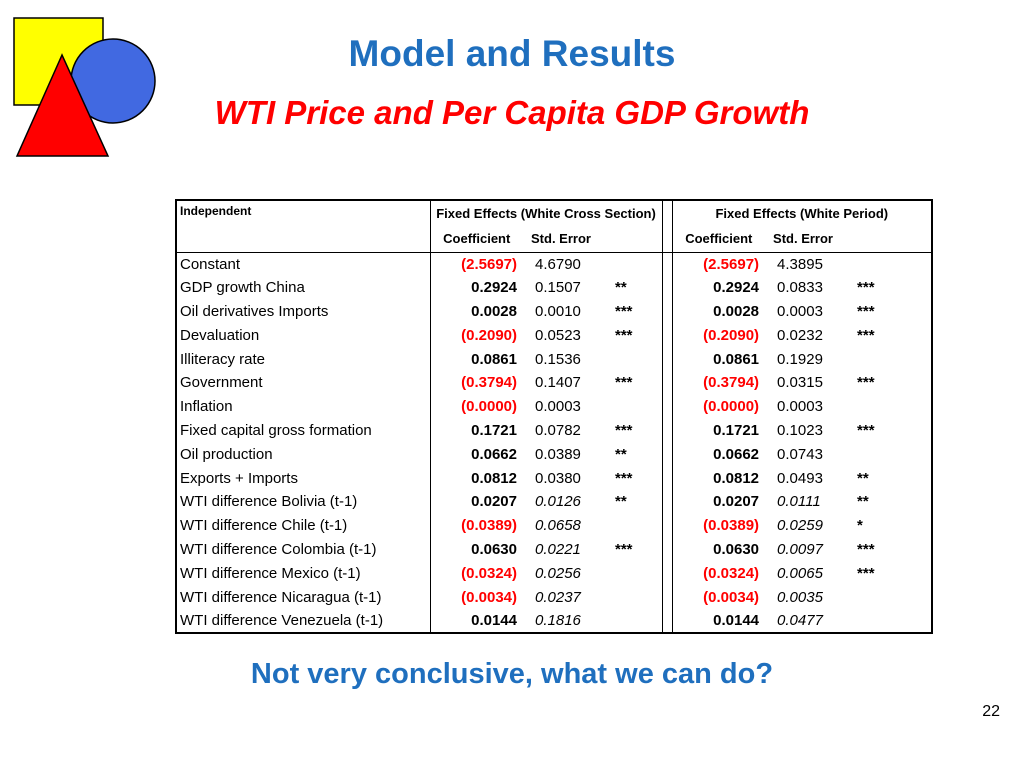 The height and width of the screenshot is (768, 1024). I want to click on std-error-value: 4.3895, so click(800, 264).